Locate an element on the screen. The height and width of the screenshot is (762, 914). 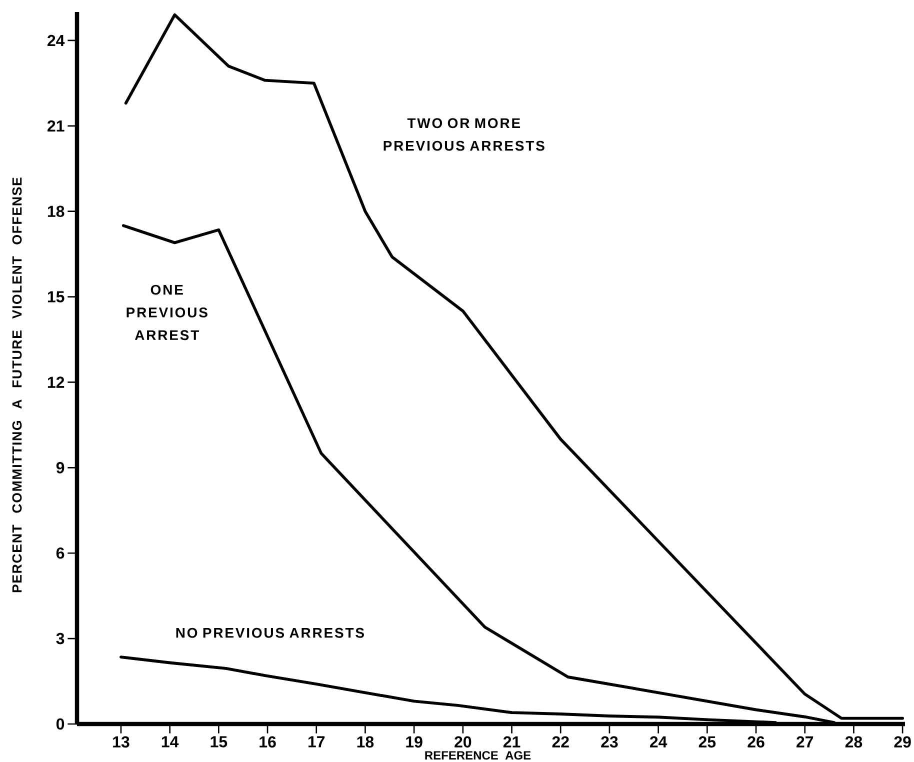
x-tick-label: 18 is located at coordinates (365, 742).